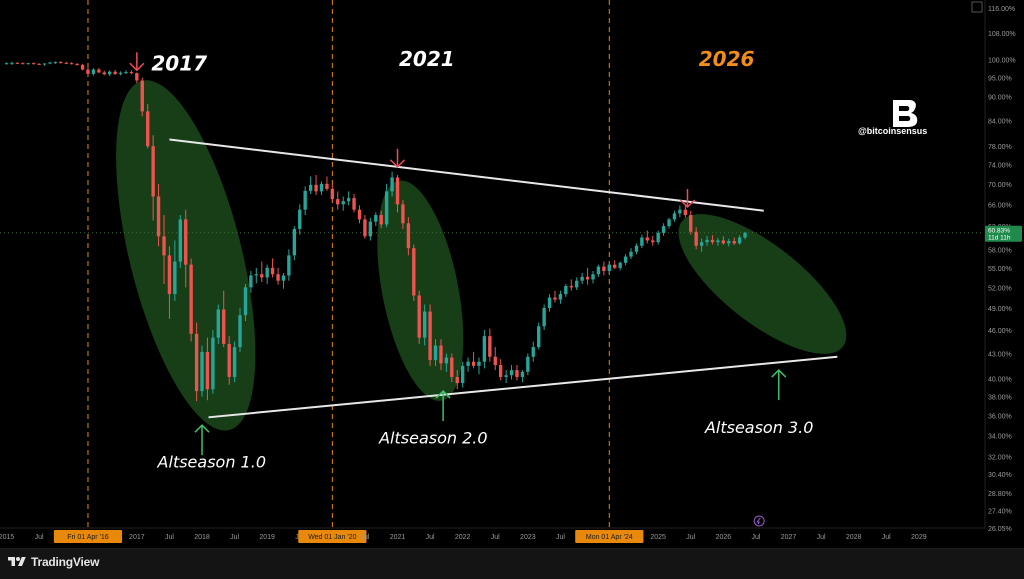 The width and height of the screenshot is (1024, 579). Describe the element at coordinates (466, 175) in the screenshot. I see `trendline-upper` at that location.